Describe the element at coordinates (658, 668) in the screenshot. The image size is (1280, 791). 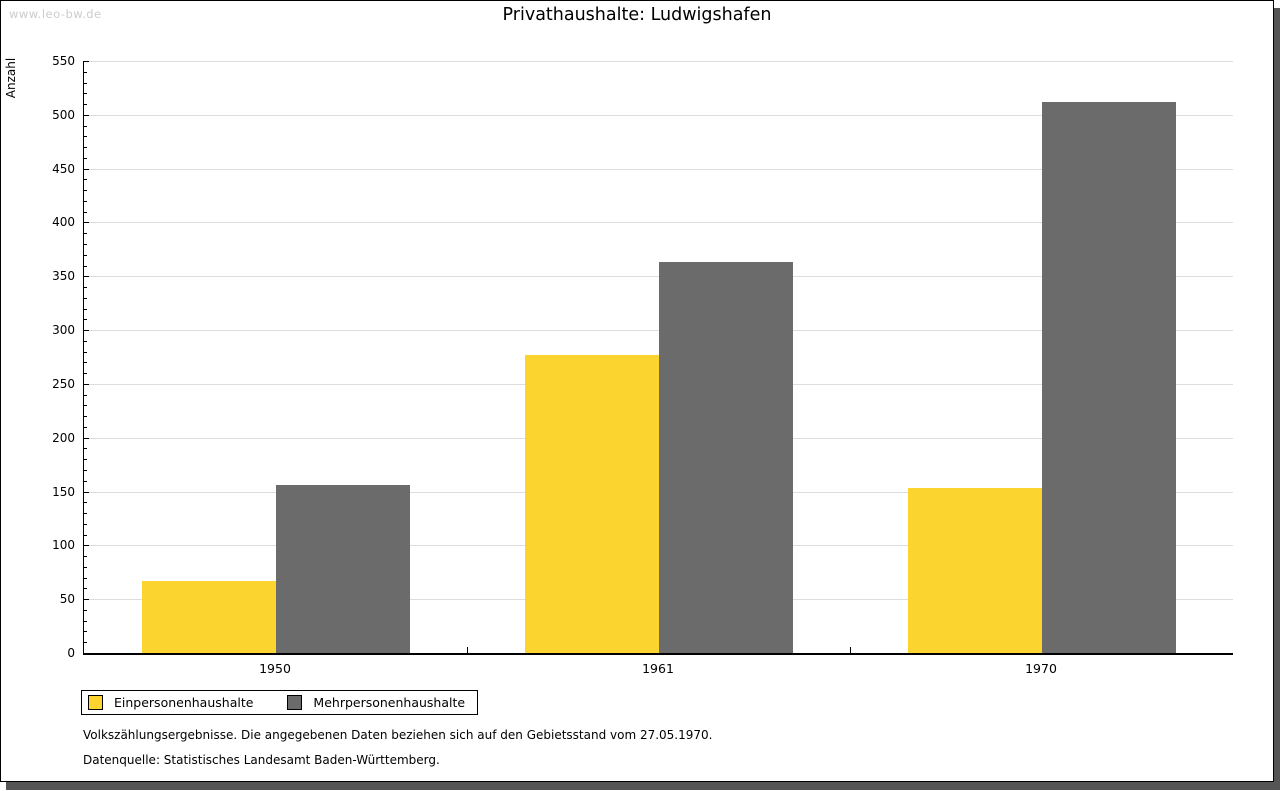
I see `x-tick-label: 1961` at that location.